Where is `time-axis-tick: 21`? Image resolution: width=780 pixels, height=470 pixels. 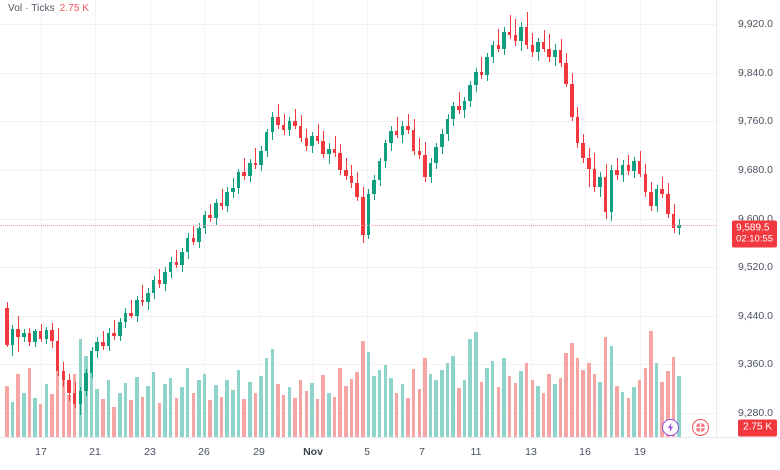
time-axis-tick: 21 is located at coordinates (95, 452).